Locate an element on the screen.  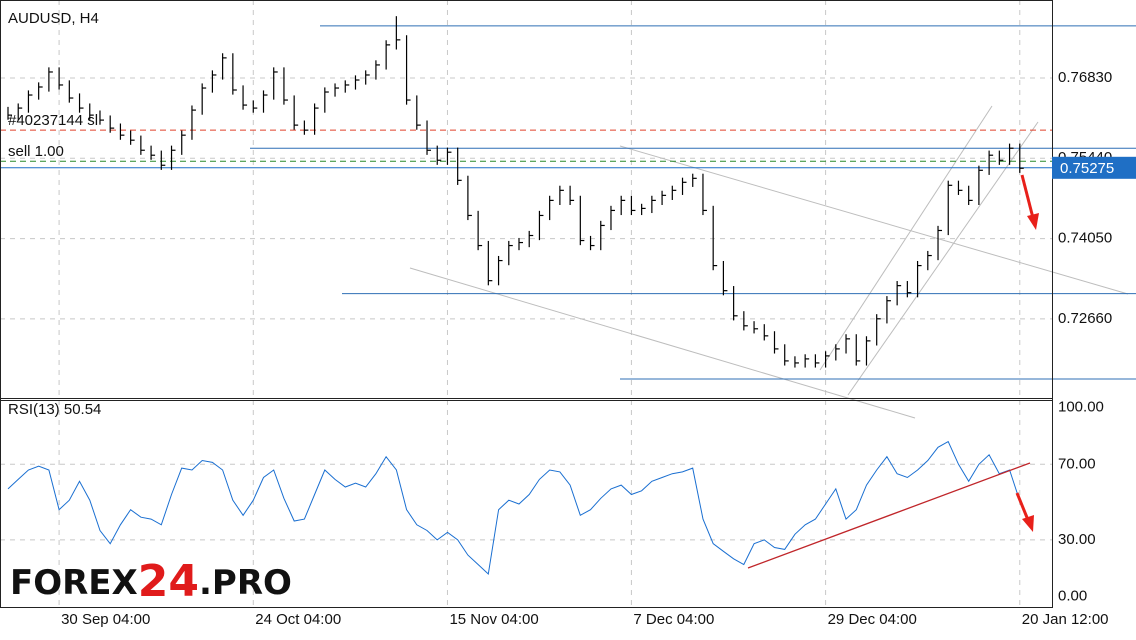
last-price-box is located at coordinates (1094, 167).